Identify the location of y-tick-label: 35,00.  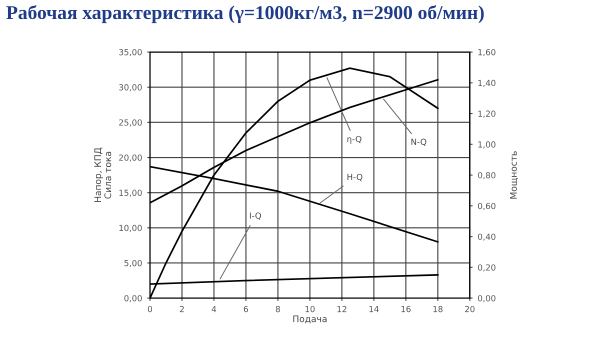
(130, 52).